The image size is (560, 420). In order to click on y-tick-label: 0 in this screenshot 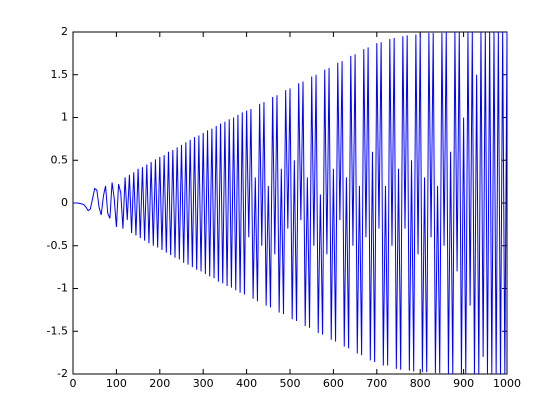, I will do `click(64, 202)`.